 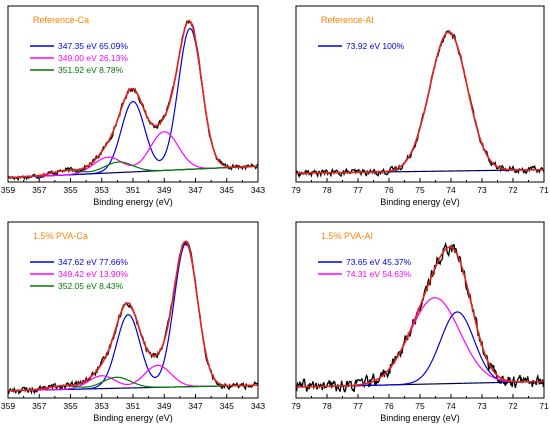 What do you see at coordinates (379, 274) in the screenshot?
I see `legend-entry-label: 74.31 eV 54.63%` at bounding box center [379, 274].